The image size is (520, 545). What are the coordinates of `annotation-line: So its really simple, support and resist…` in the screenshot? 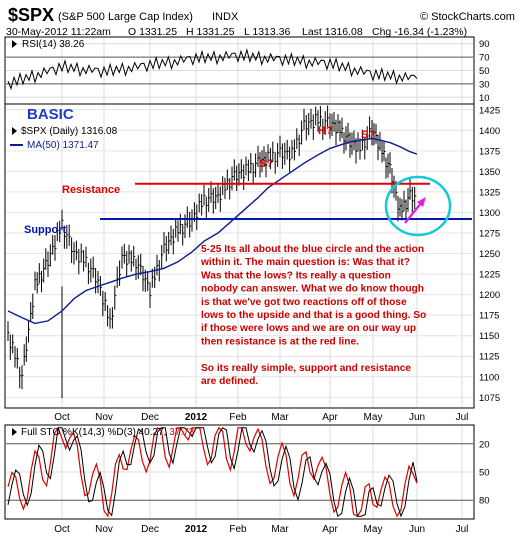 It's located at (306, 368).